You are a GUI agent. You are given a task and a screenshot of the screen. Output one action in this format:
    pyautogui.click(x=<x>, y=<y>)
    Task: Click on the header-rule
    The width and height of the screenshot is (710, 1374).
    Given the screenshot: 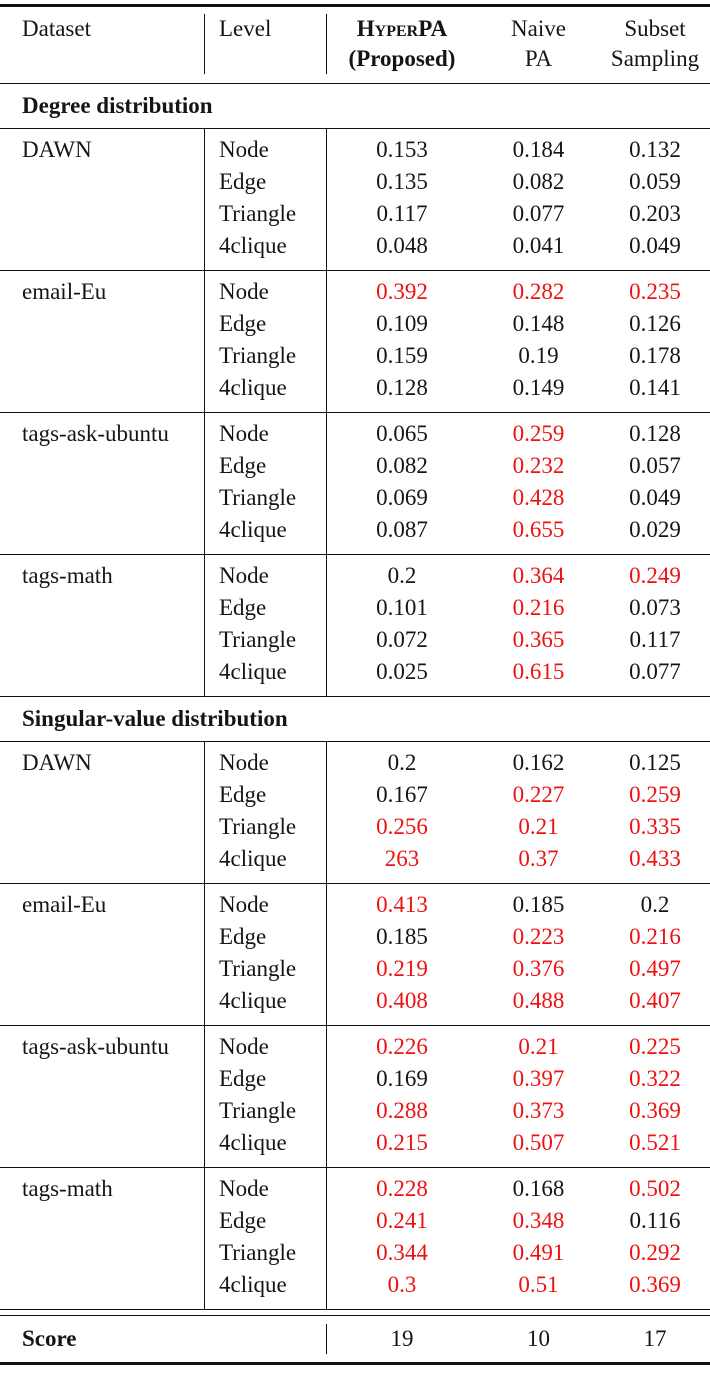 What is the action you would take?
    pyautogui.click(x=355, y=83)
    